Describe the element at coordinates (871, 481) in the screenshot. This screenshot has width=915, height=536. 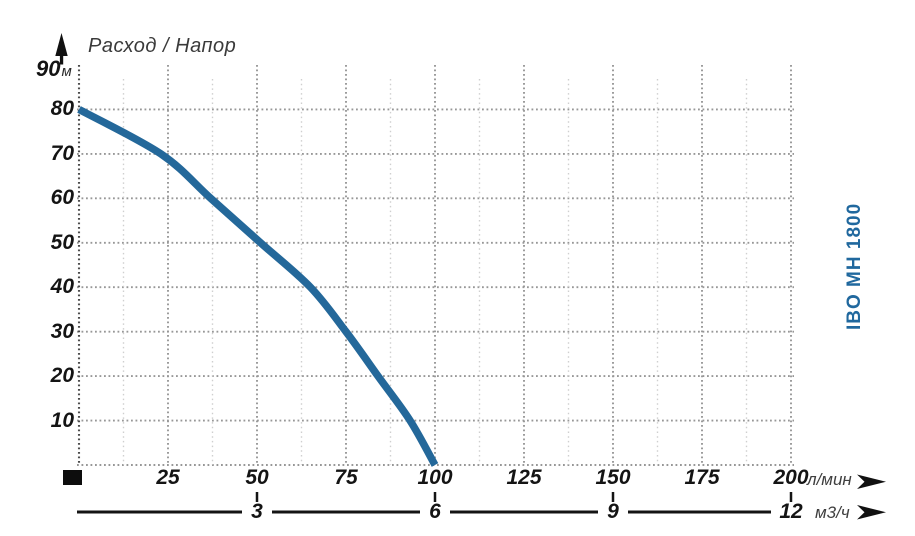
I see `x-axis-arrow-right-icon` at that location.